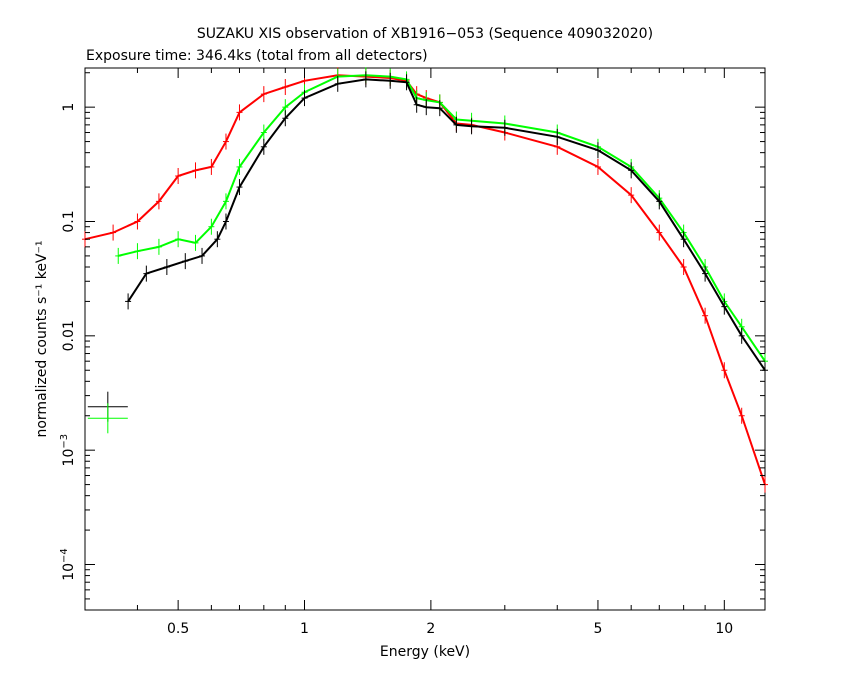  I want to click on y-tick-label: 1, so click(69, 107).